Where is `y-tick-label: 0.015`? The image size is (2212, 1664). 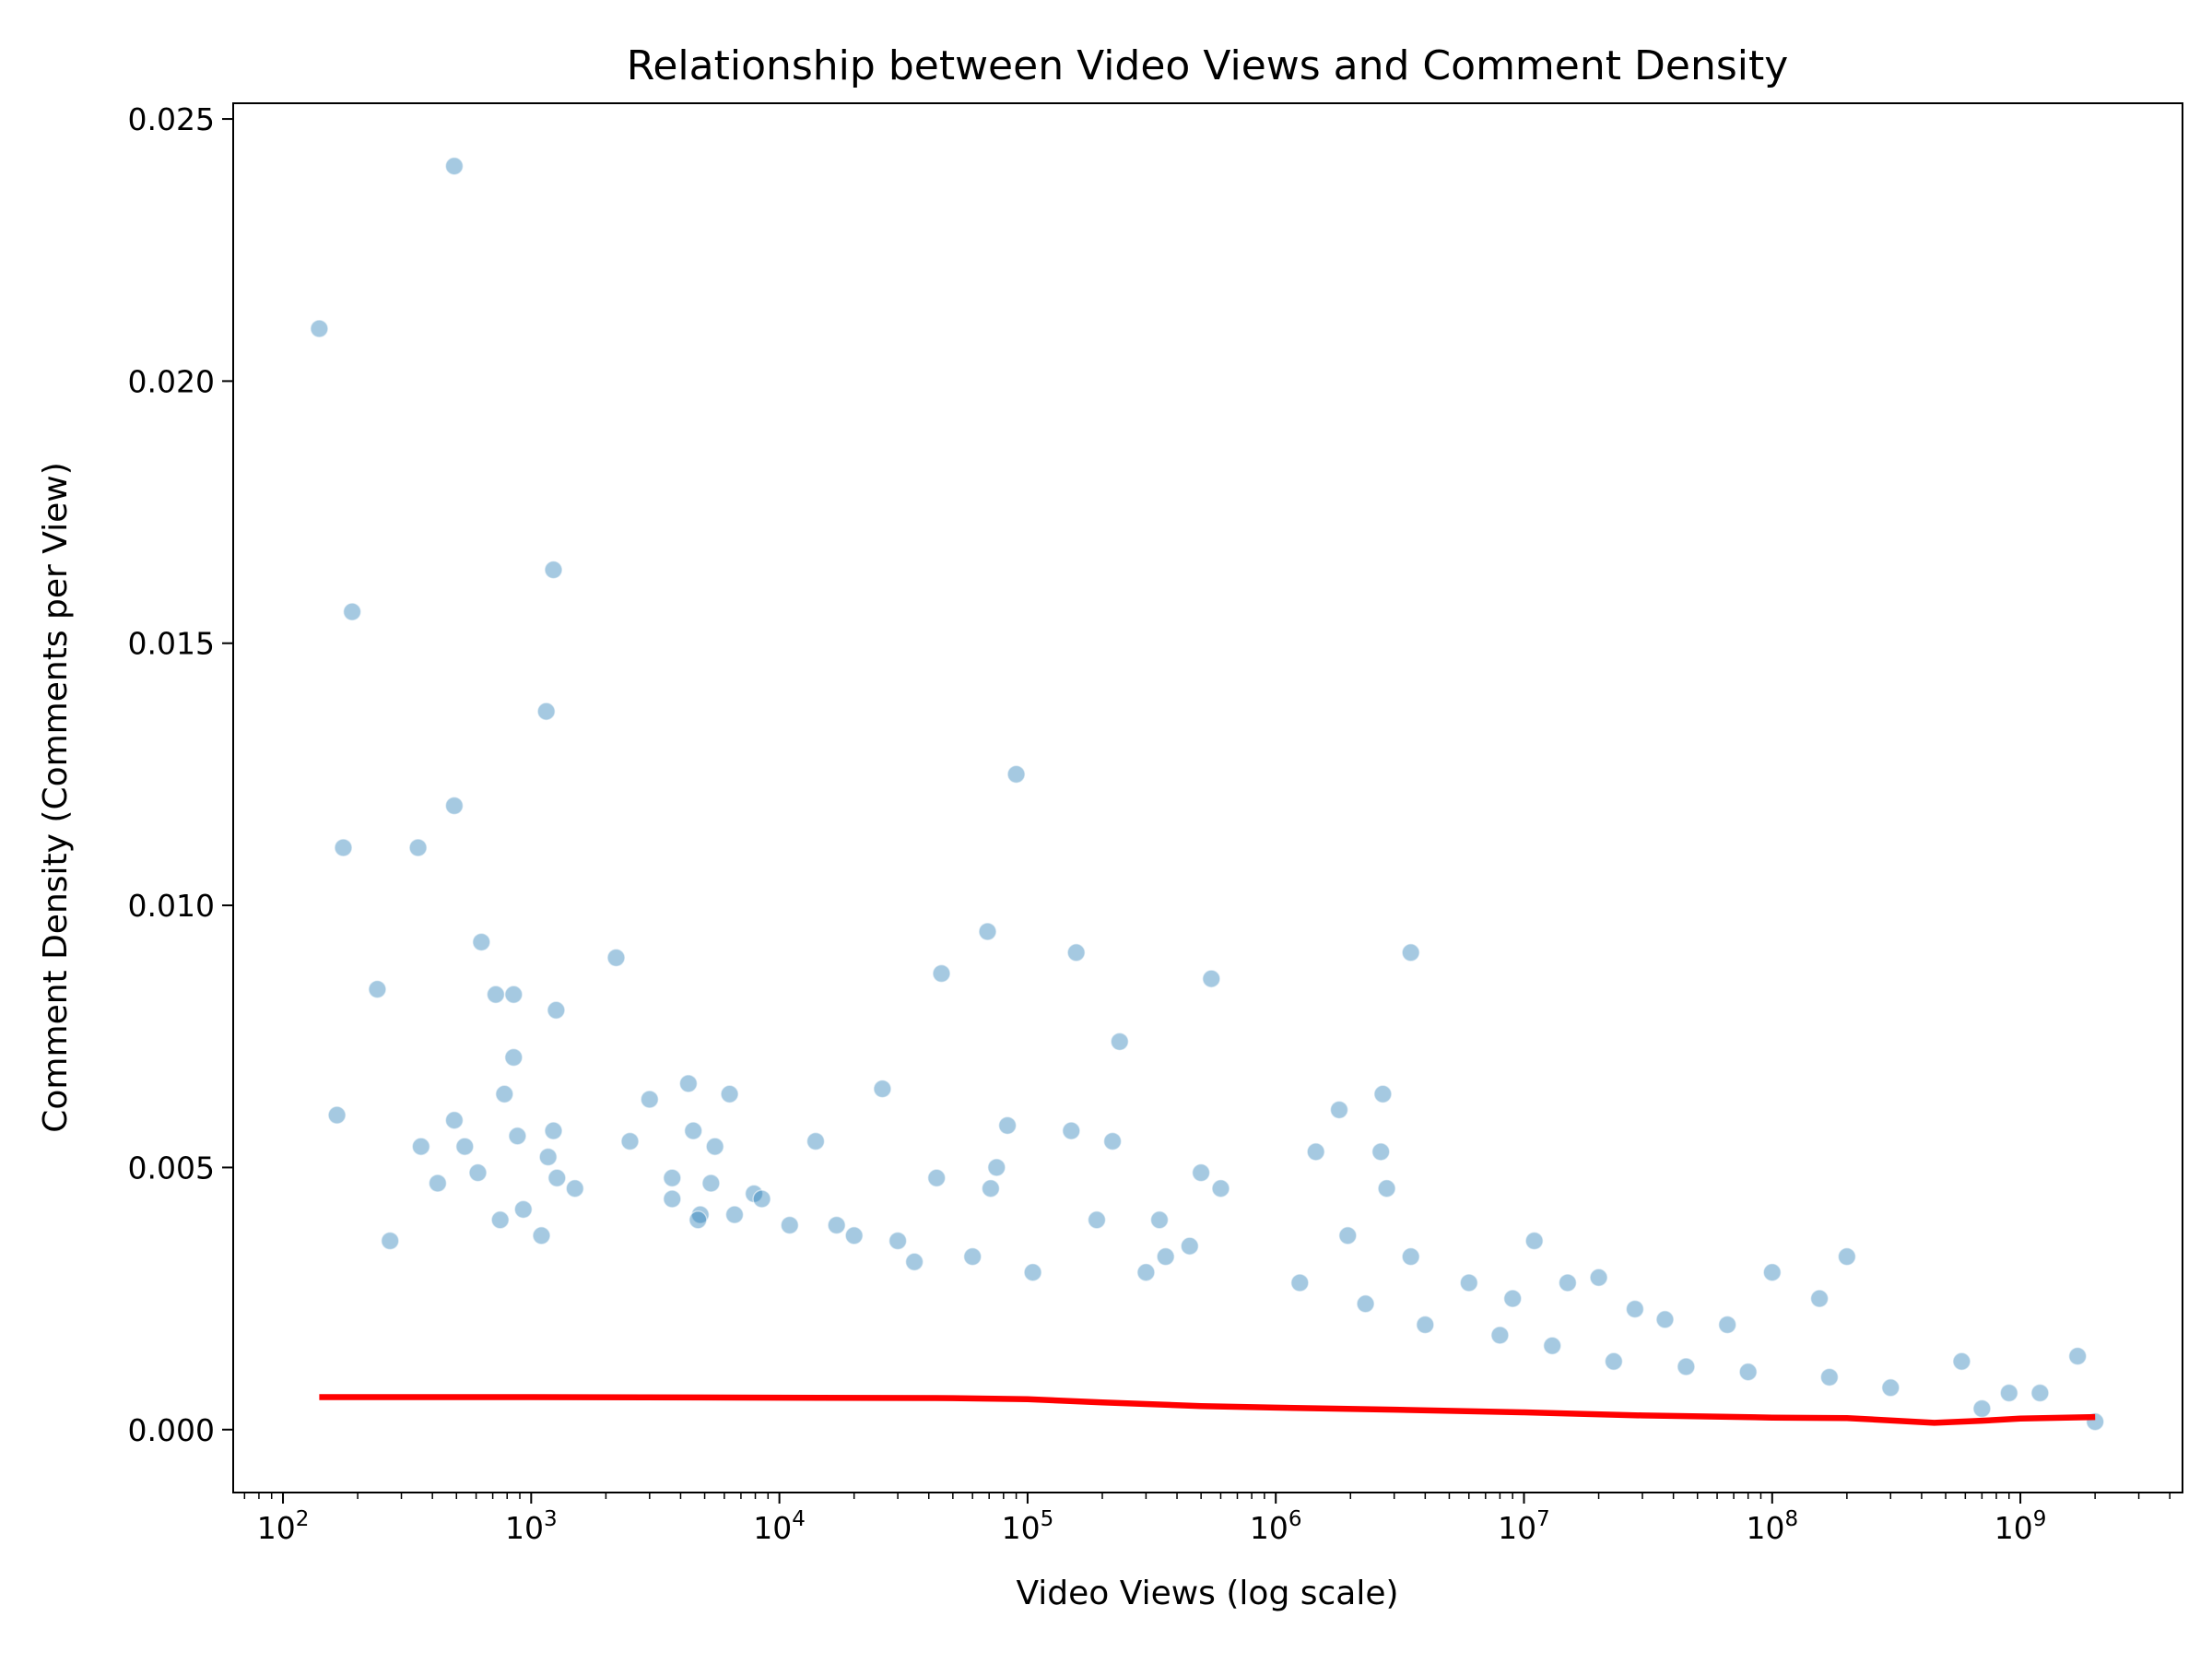 y-tick-label: 0.015 is located at coordinates (171, 644).